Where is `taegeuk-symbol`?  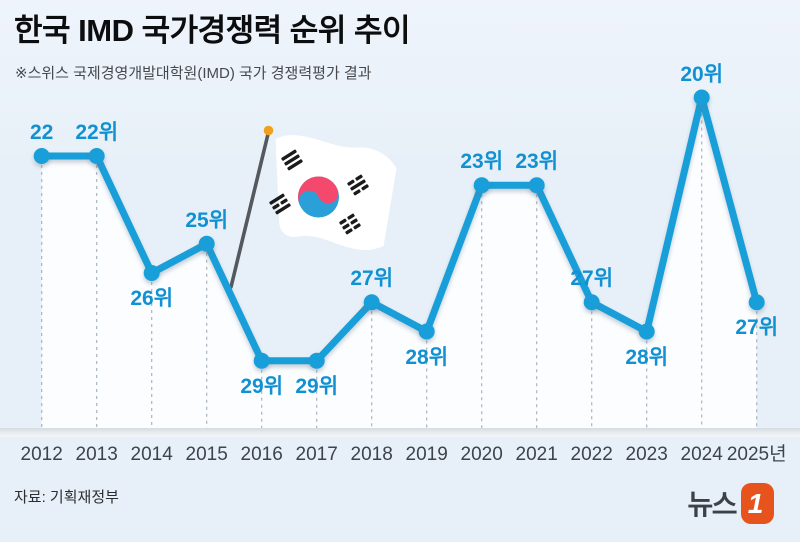 taegeuk-symbol is located at coordinates (318, 197).